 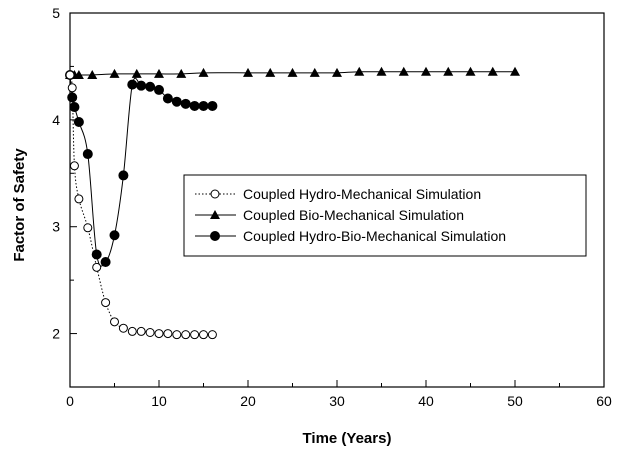 I want to click on legend-box, so click(x=385, y=215).